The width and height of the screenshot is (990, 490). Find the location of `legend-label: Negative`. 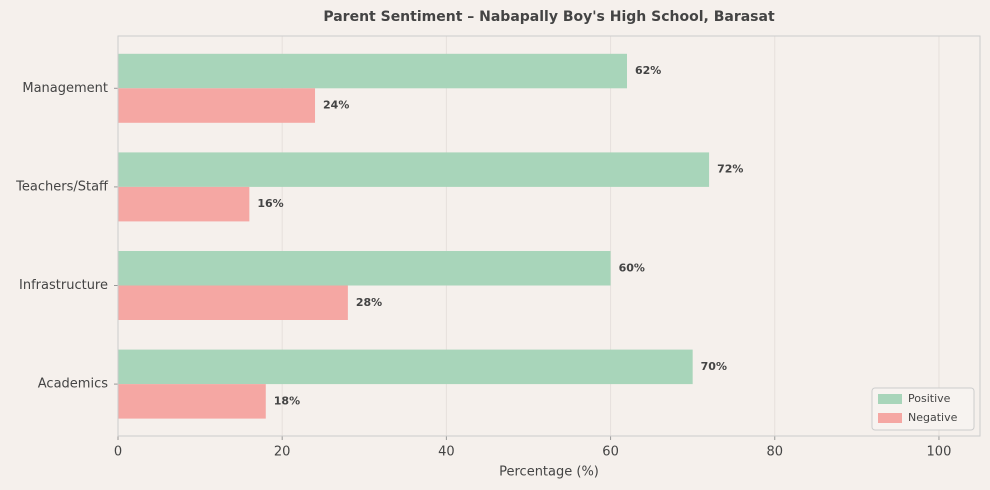

legend-label: Negative is located at coordinates (933, 417).